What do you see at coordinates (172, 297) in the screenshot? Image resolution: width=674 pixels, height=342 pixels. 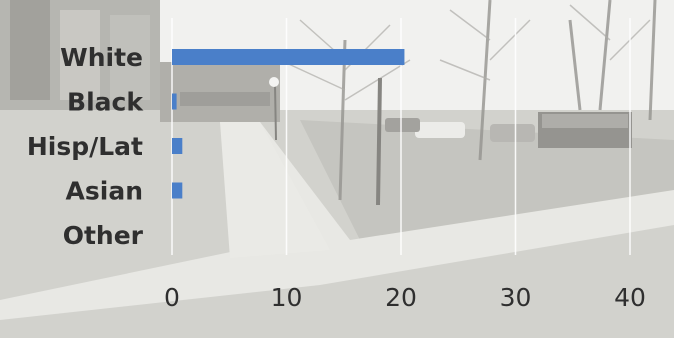 I see `x-tick-label: 0` at bounding box center [172, 297].